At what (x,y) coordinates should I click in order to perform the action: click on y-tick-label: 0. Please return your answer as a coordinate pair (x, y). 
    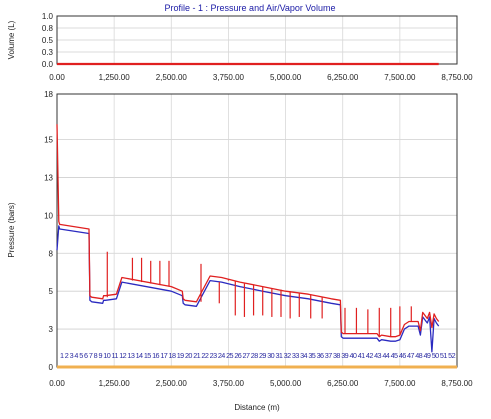
    Looking at the image, I should click on (51, 367).